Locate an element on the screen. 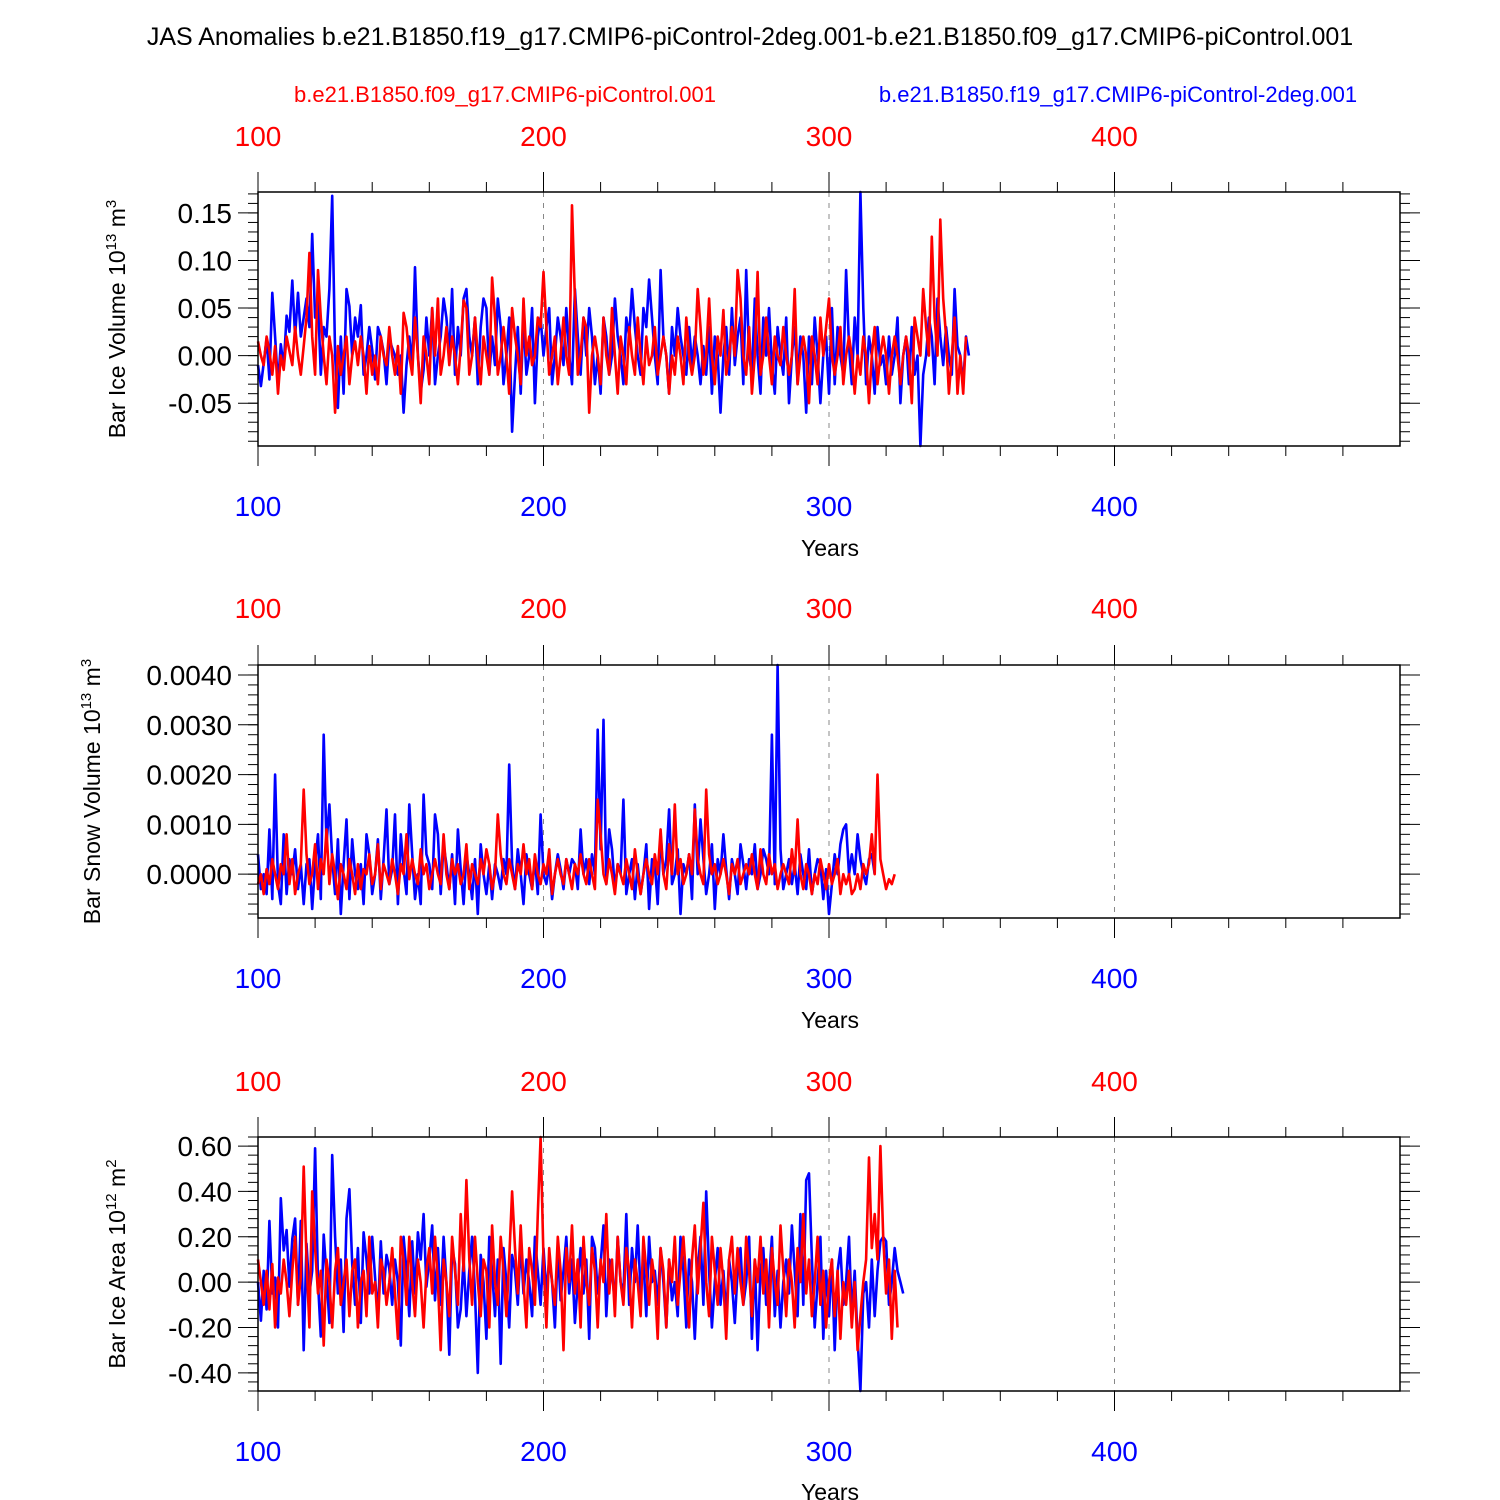 This screenshot has width=1500, height=1500. y-tick-label: 0.0010 is located at coordinates (189, 824).